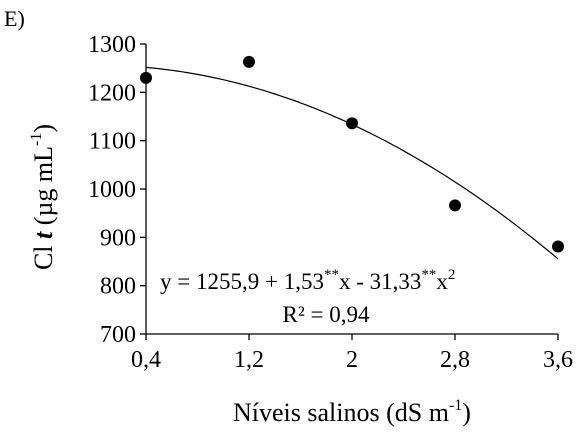  Describe the element at coordinates (112, 45) in the screenshot. I see `y-tick-label: 1300` at that location.